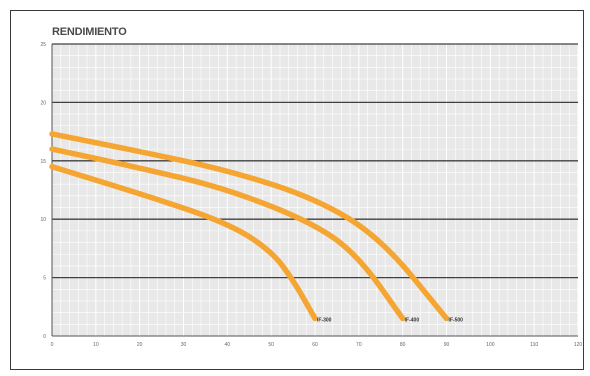 Image resolution: width=590 pixels, height=376 pixels. Describe the element at coordinates (52, 345) in the screenshot. I see `x-tick-label: 0` at that location.